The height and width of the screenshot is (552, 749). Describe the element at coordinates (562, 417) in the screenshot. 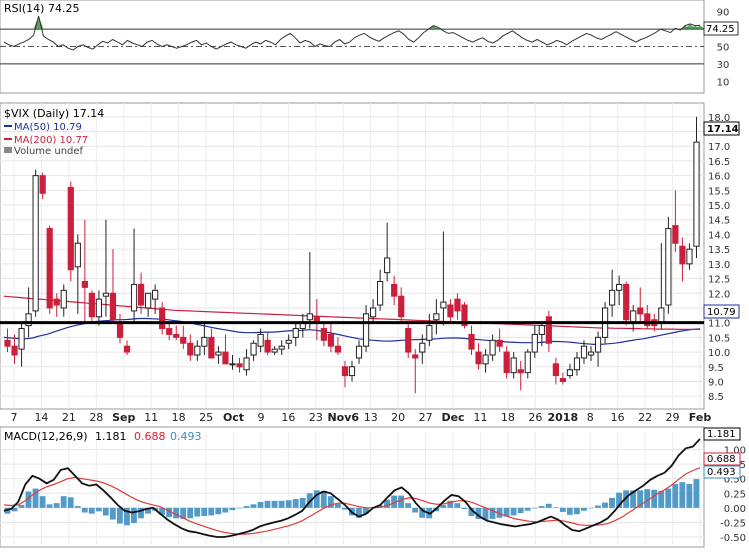

I see `x-axis-label: 2018` at that location.